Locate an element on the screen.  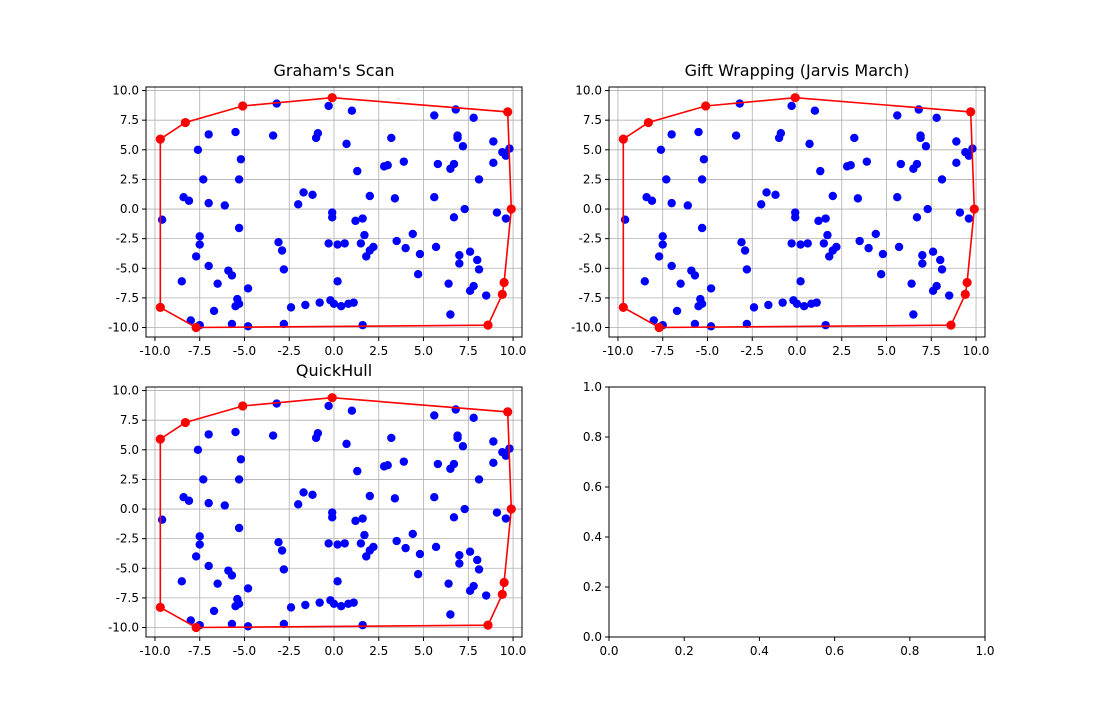
y-tick-label: 0.8 is located at coordinates (592, 437).